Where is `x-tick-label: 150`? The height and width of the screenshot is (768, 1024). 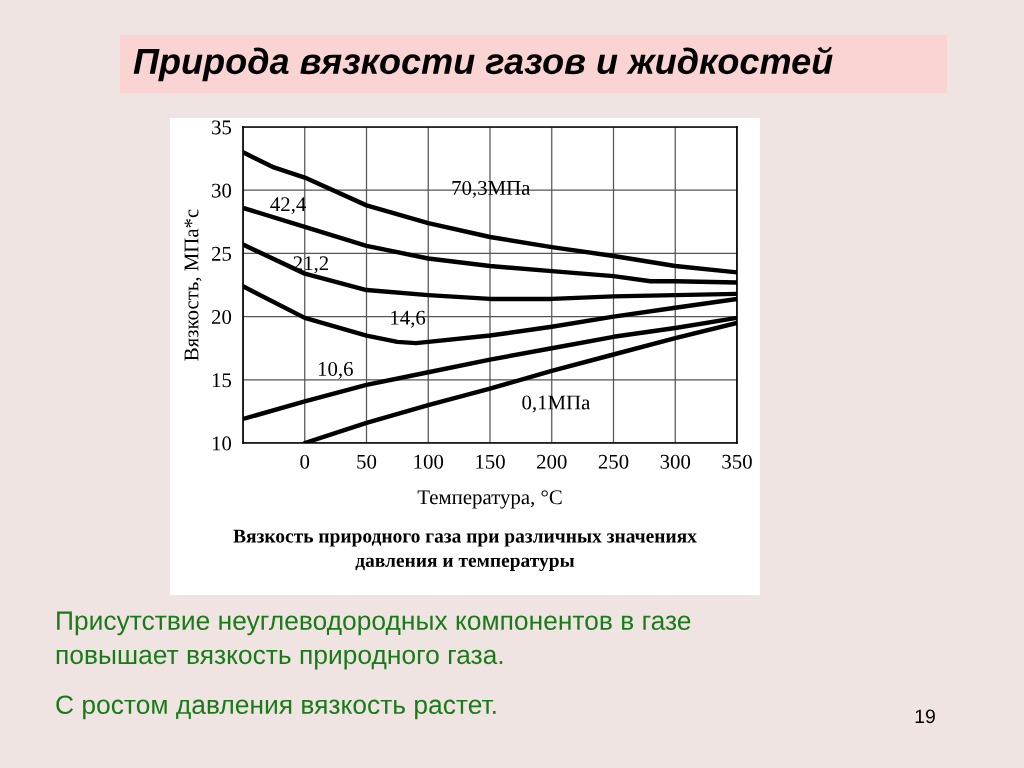
x-tick-label: 150 is located at coordinates (490, 461).